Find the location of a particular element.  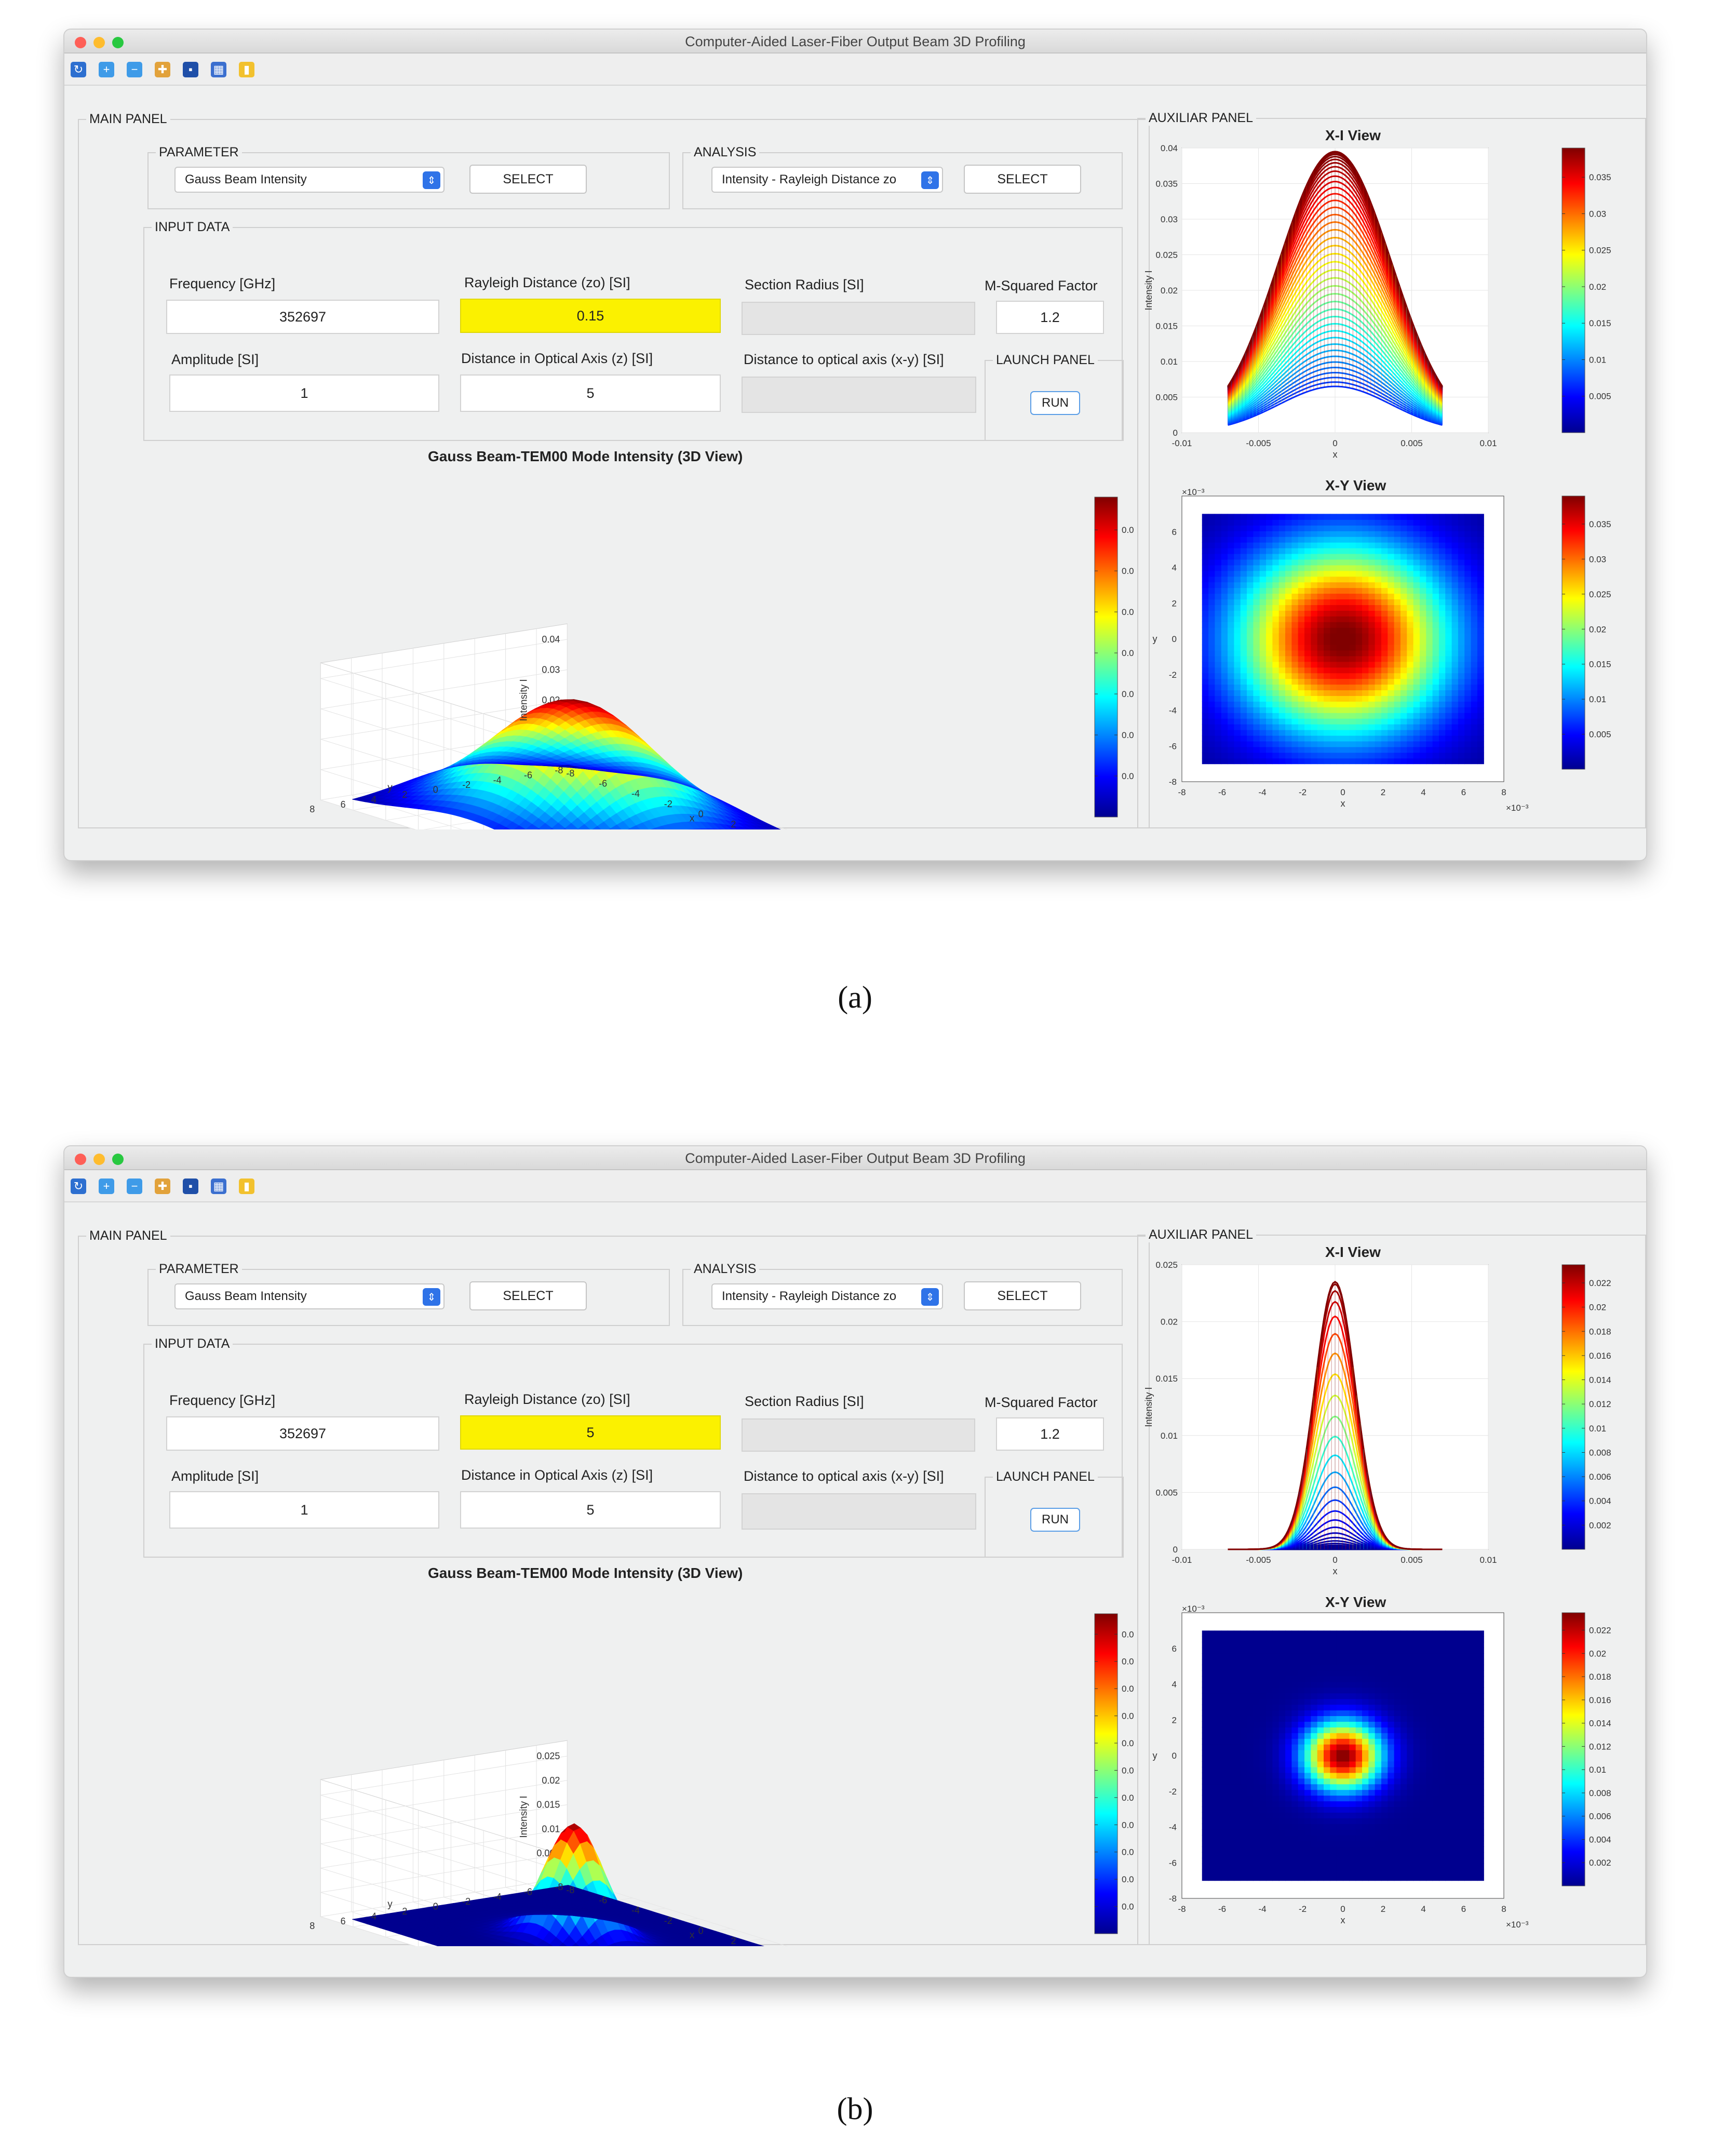

colorbar-tick-label: 0.016 is located at coordinates (1128, 1716).